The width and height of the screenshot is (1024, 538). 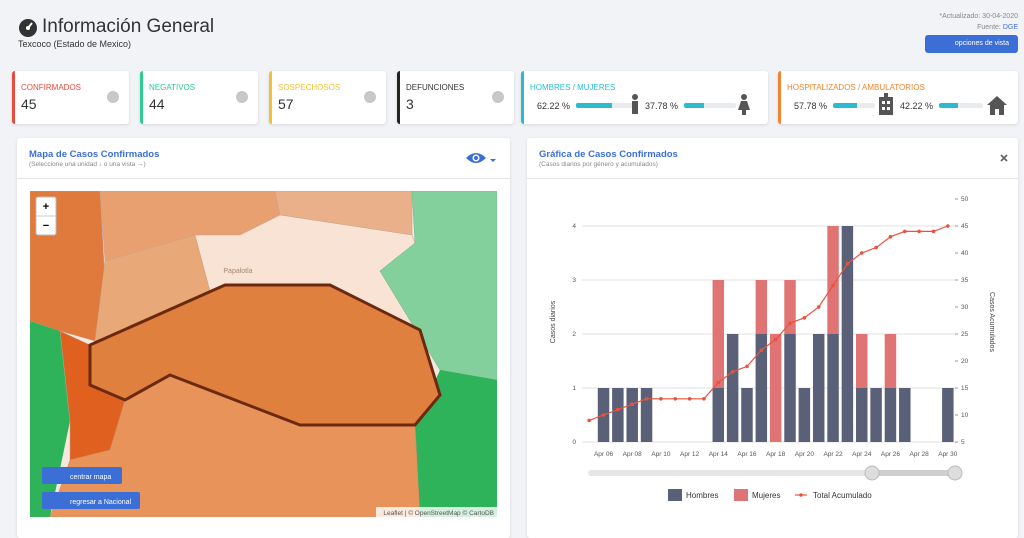 I want to click on pct: 57.78 %, so click(x=811, y=106).